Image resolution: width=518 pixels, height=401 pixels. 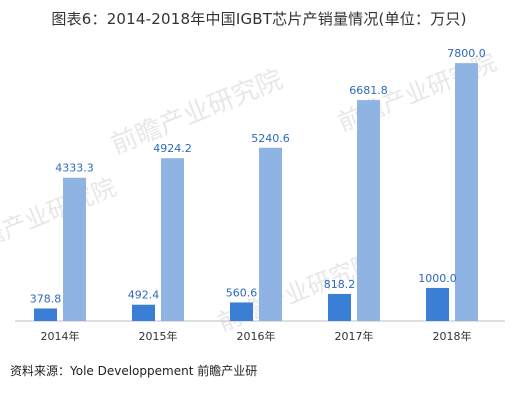 What do you see at coordinates (466, 53) in the screenshot?
I see `value-label-large-4: 7800.0` at bounding box center [466, 53].